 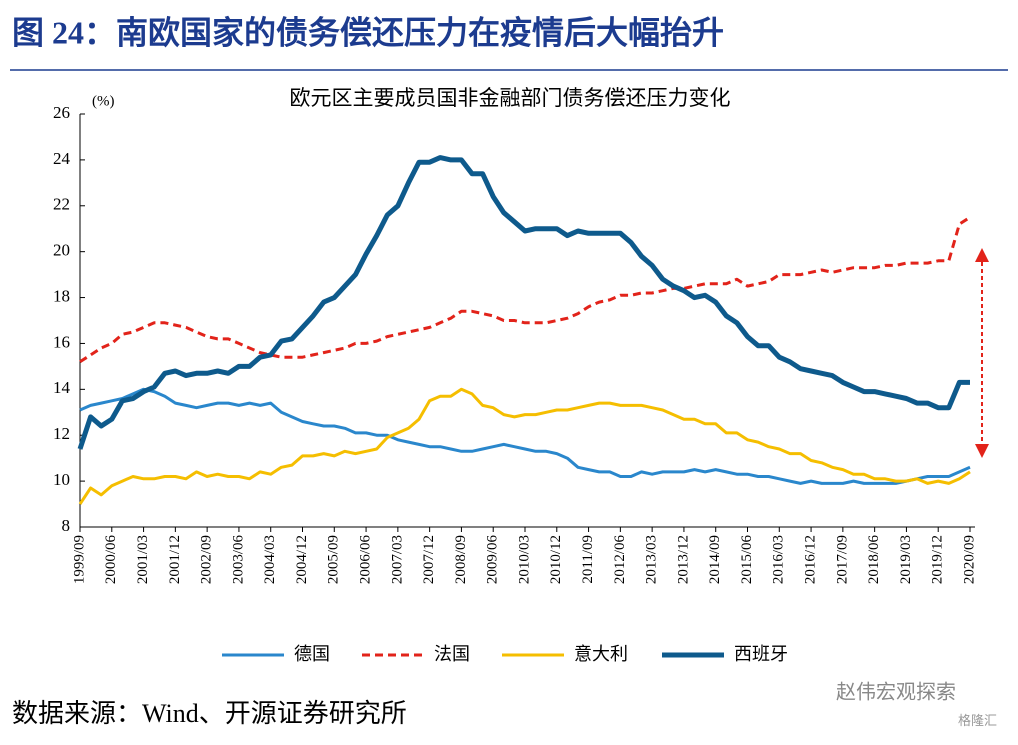 What do you see at coordinates (61, 250) in the screenshot?
I see `y-tick-label: 20` at bounding box center [61, 250].